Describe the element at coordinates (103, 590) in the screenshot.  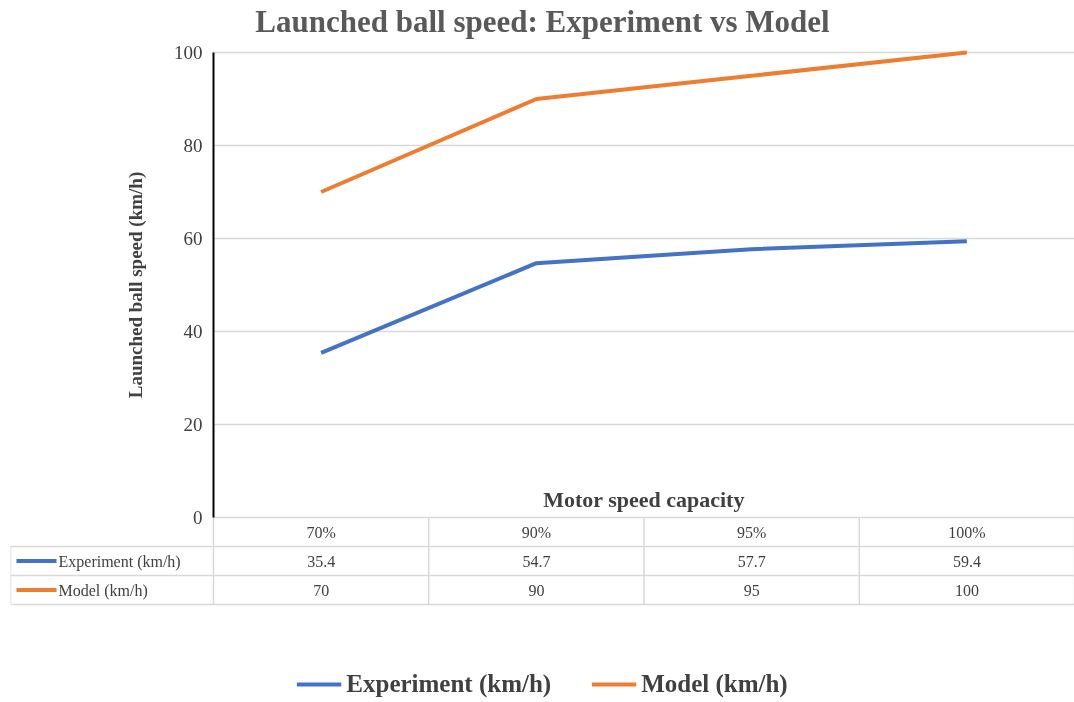
I see `legend-label: Model (km/h)` at that location.